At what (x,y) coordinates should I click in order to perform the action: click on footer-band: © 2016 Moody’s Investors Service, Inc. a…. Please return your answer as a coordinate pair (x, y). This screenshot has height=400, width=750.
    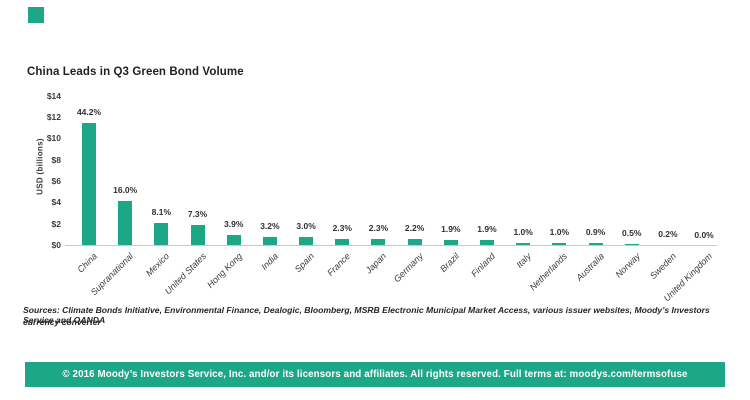
    Looking at the image, I should click on (375, 374).